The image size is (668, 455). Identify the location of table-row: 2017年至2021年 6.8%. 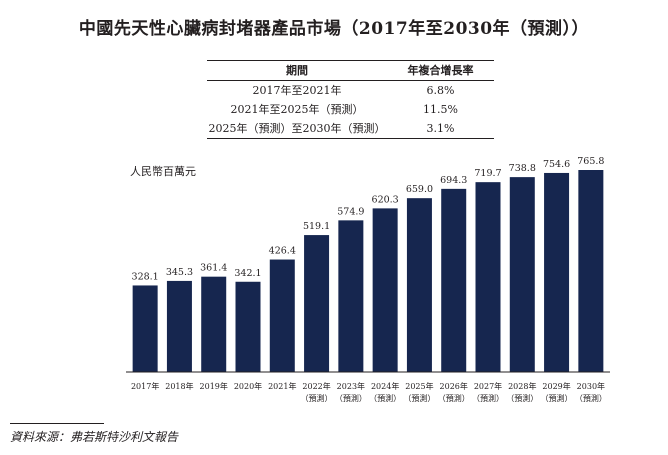
(350, 91).